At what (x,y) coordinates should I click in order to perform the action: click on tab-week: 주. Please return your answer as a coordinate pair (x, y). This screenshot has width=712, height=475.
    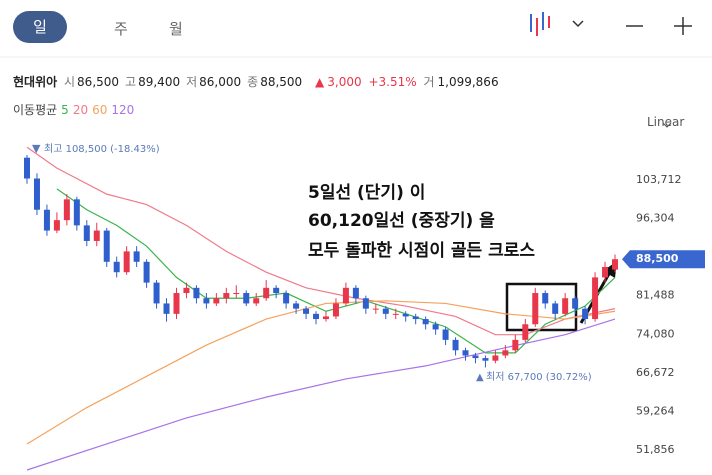
    Looking at the image, I should click on (121, 29).